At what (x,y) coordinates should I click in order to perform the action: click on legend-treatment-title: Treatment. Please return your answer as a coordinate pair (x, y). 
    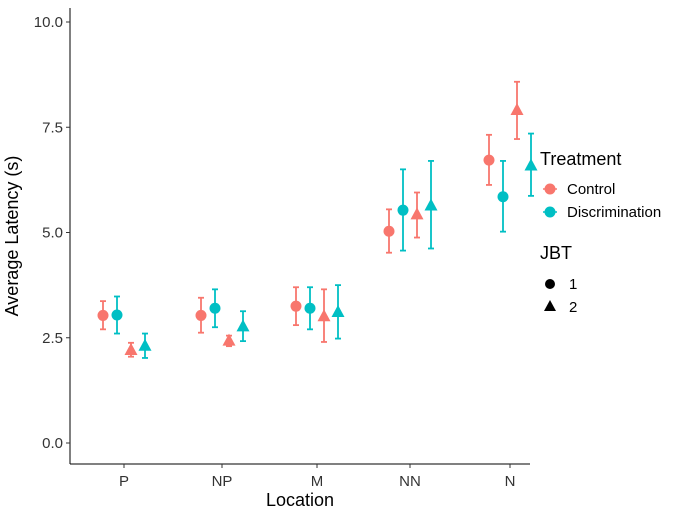
    Looking at the image, I should click on (580, 159).